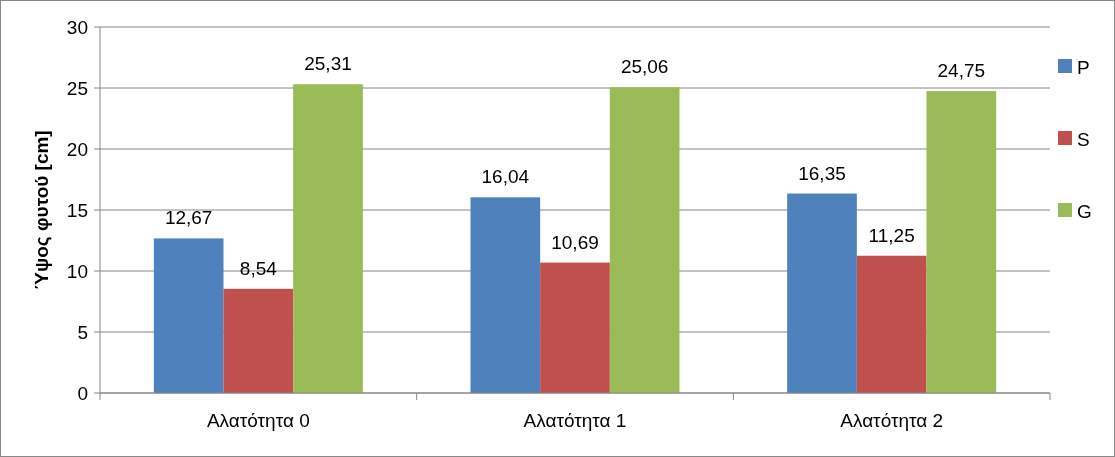  What do you see at coordinates (77, 27) in the screenshot?
I see `y-tick-label: 30` at bounding box center [77, 27].